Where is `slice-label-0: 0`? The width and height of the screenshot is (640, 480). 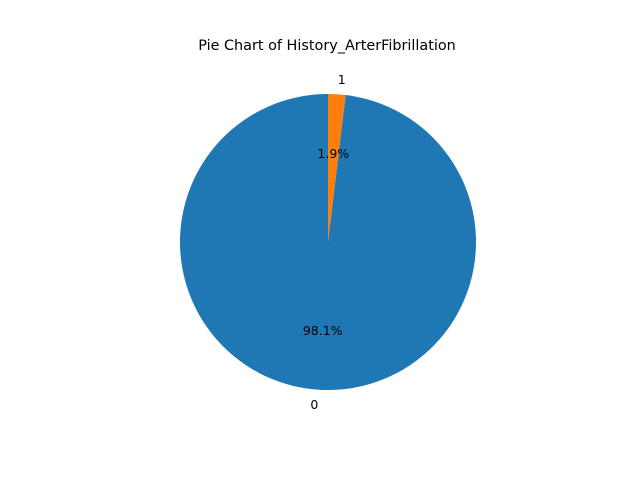 slice-label-0: 0 is located at coordinates (314, 404).